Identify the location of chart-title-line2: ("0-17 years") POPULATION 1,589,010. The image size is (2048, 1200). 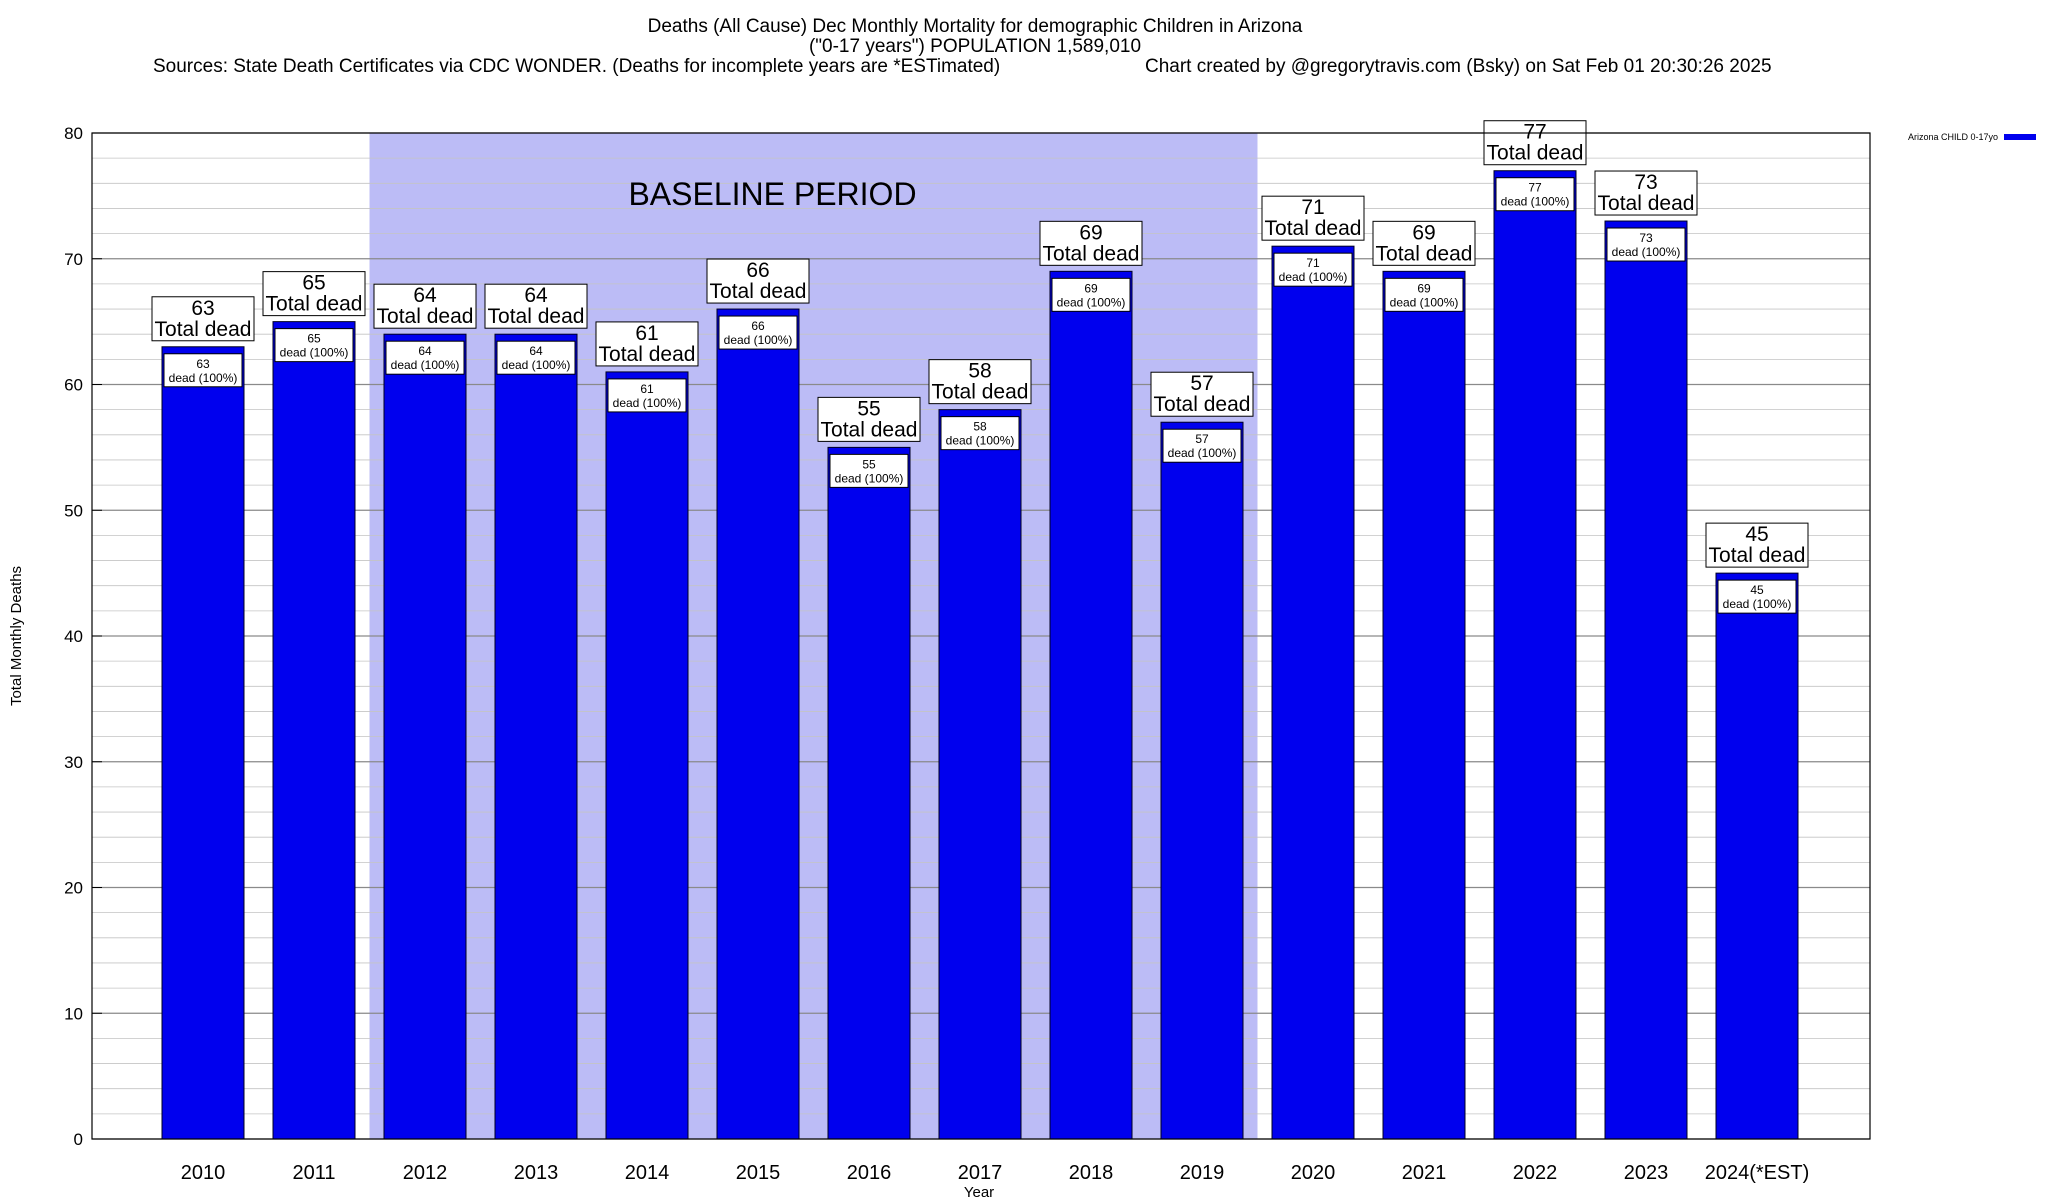
(975, 46).